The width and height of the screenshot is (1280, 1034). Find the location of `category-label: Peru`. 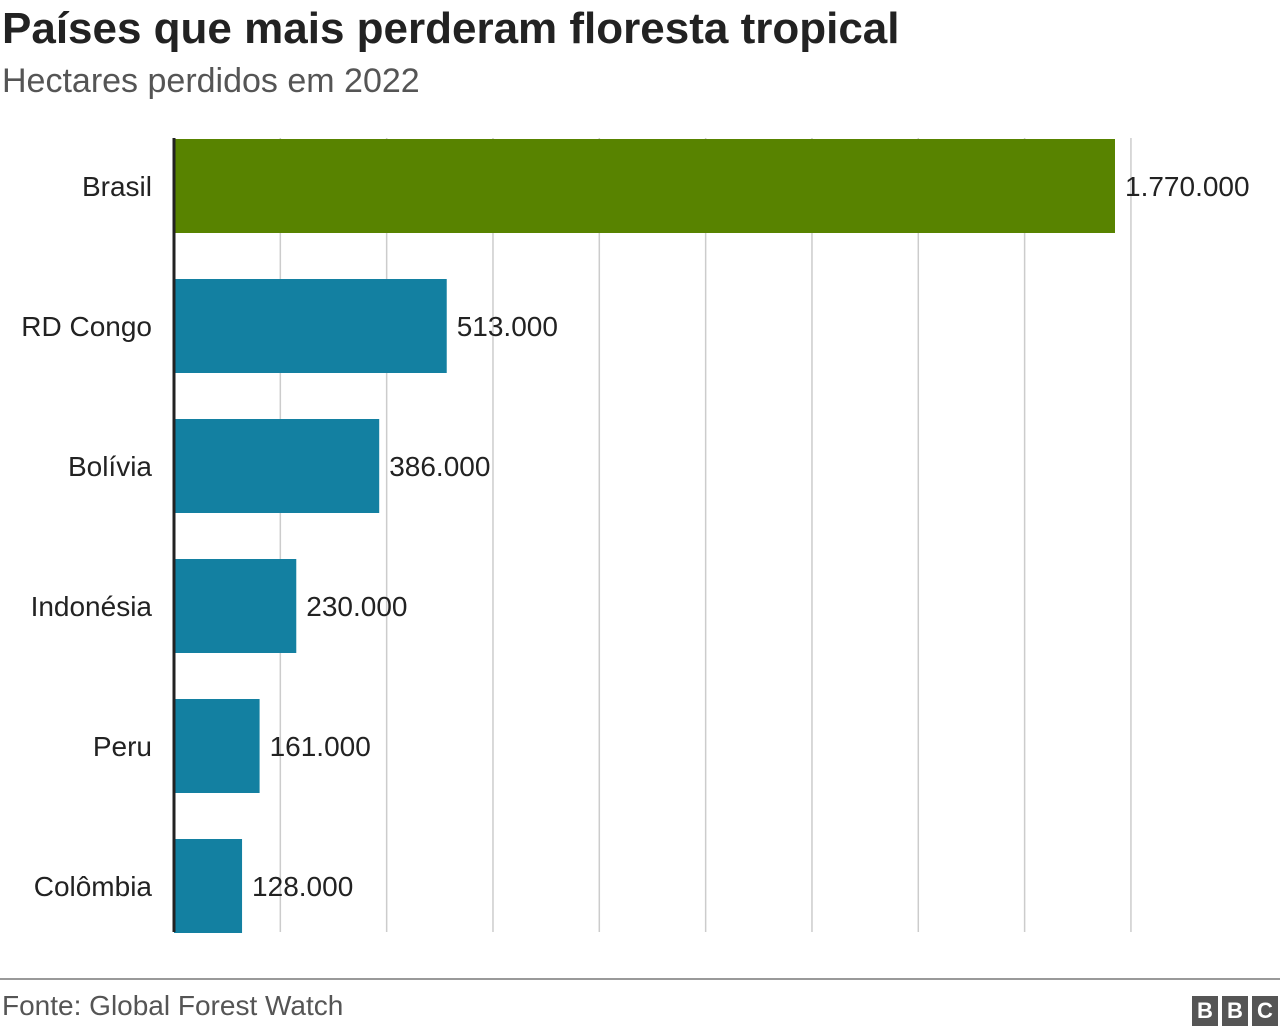

category-label: Peru is located at coordinates (122, 746).